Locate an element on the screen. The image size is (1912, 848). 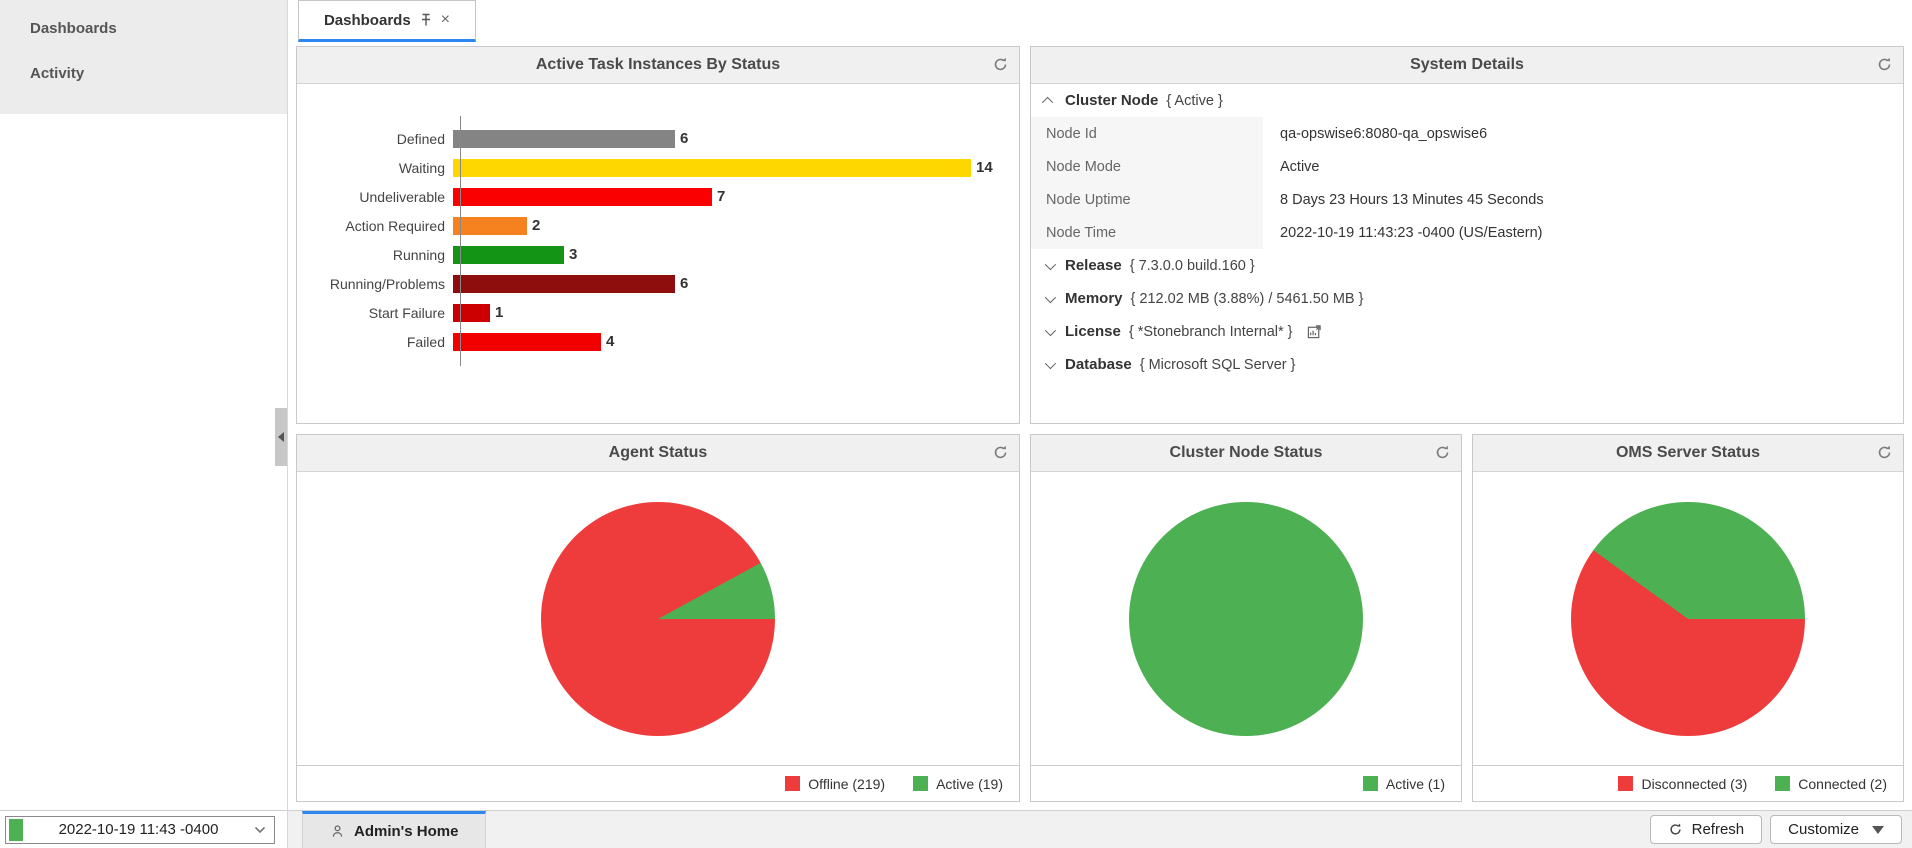
detail-key: Node Id is located at coordinates (1147, 133).